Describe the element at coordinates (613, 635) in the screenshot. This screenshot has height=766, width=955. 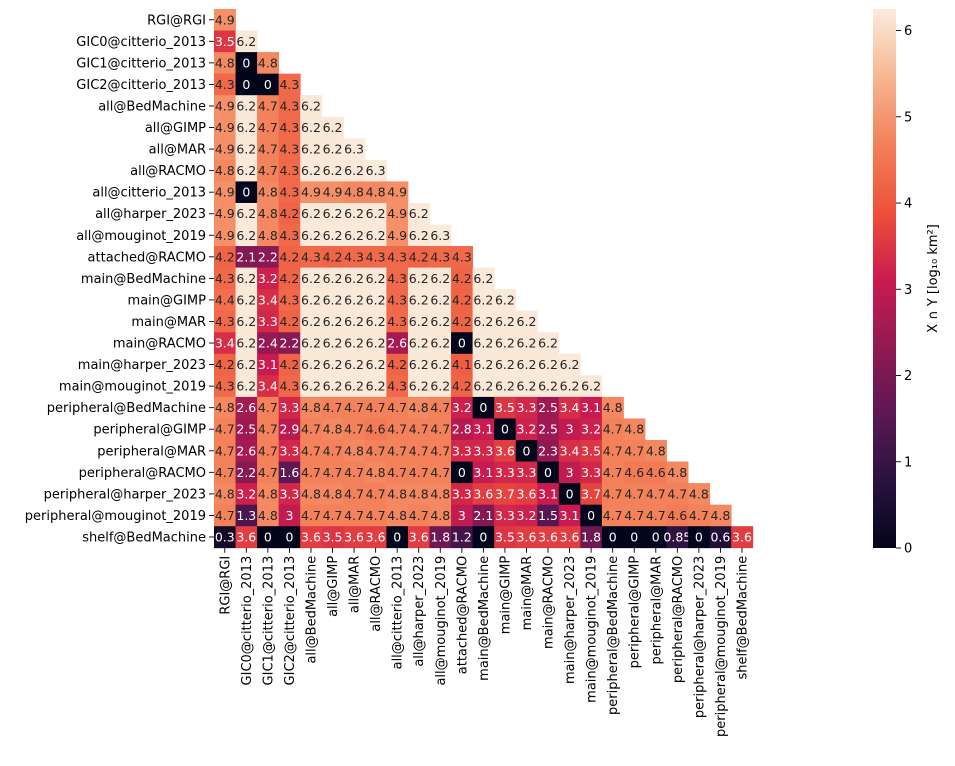
I see `x-tick-label: peripheral@BedMachine` at that location.